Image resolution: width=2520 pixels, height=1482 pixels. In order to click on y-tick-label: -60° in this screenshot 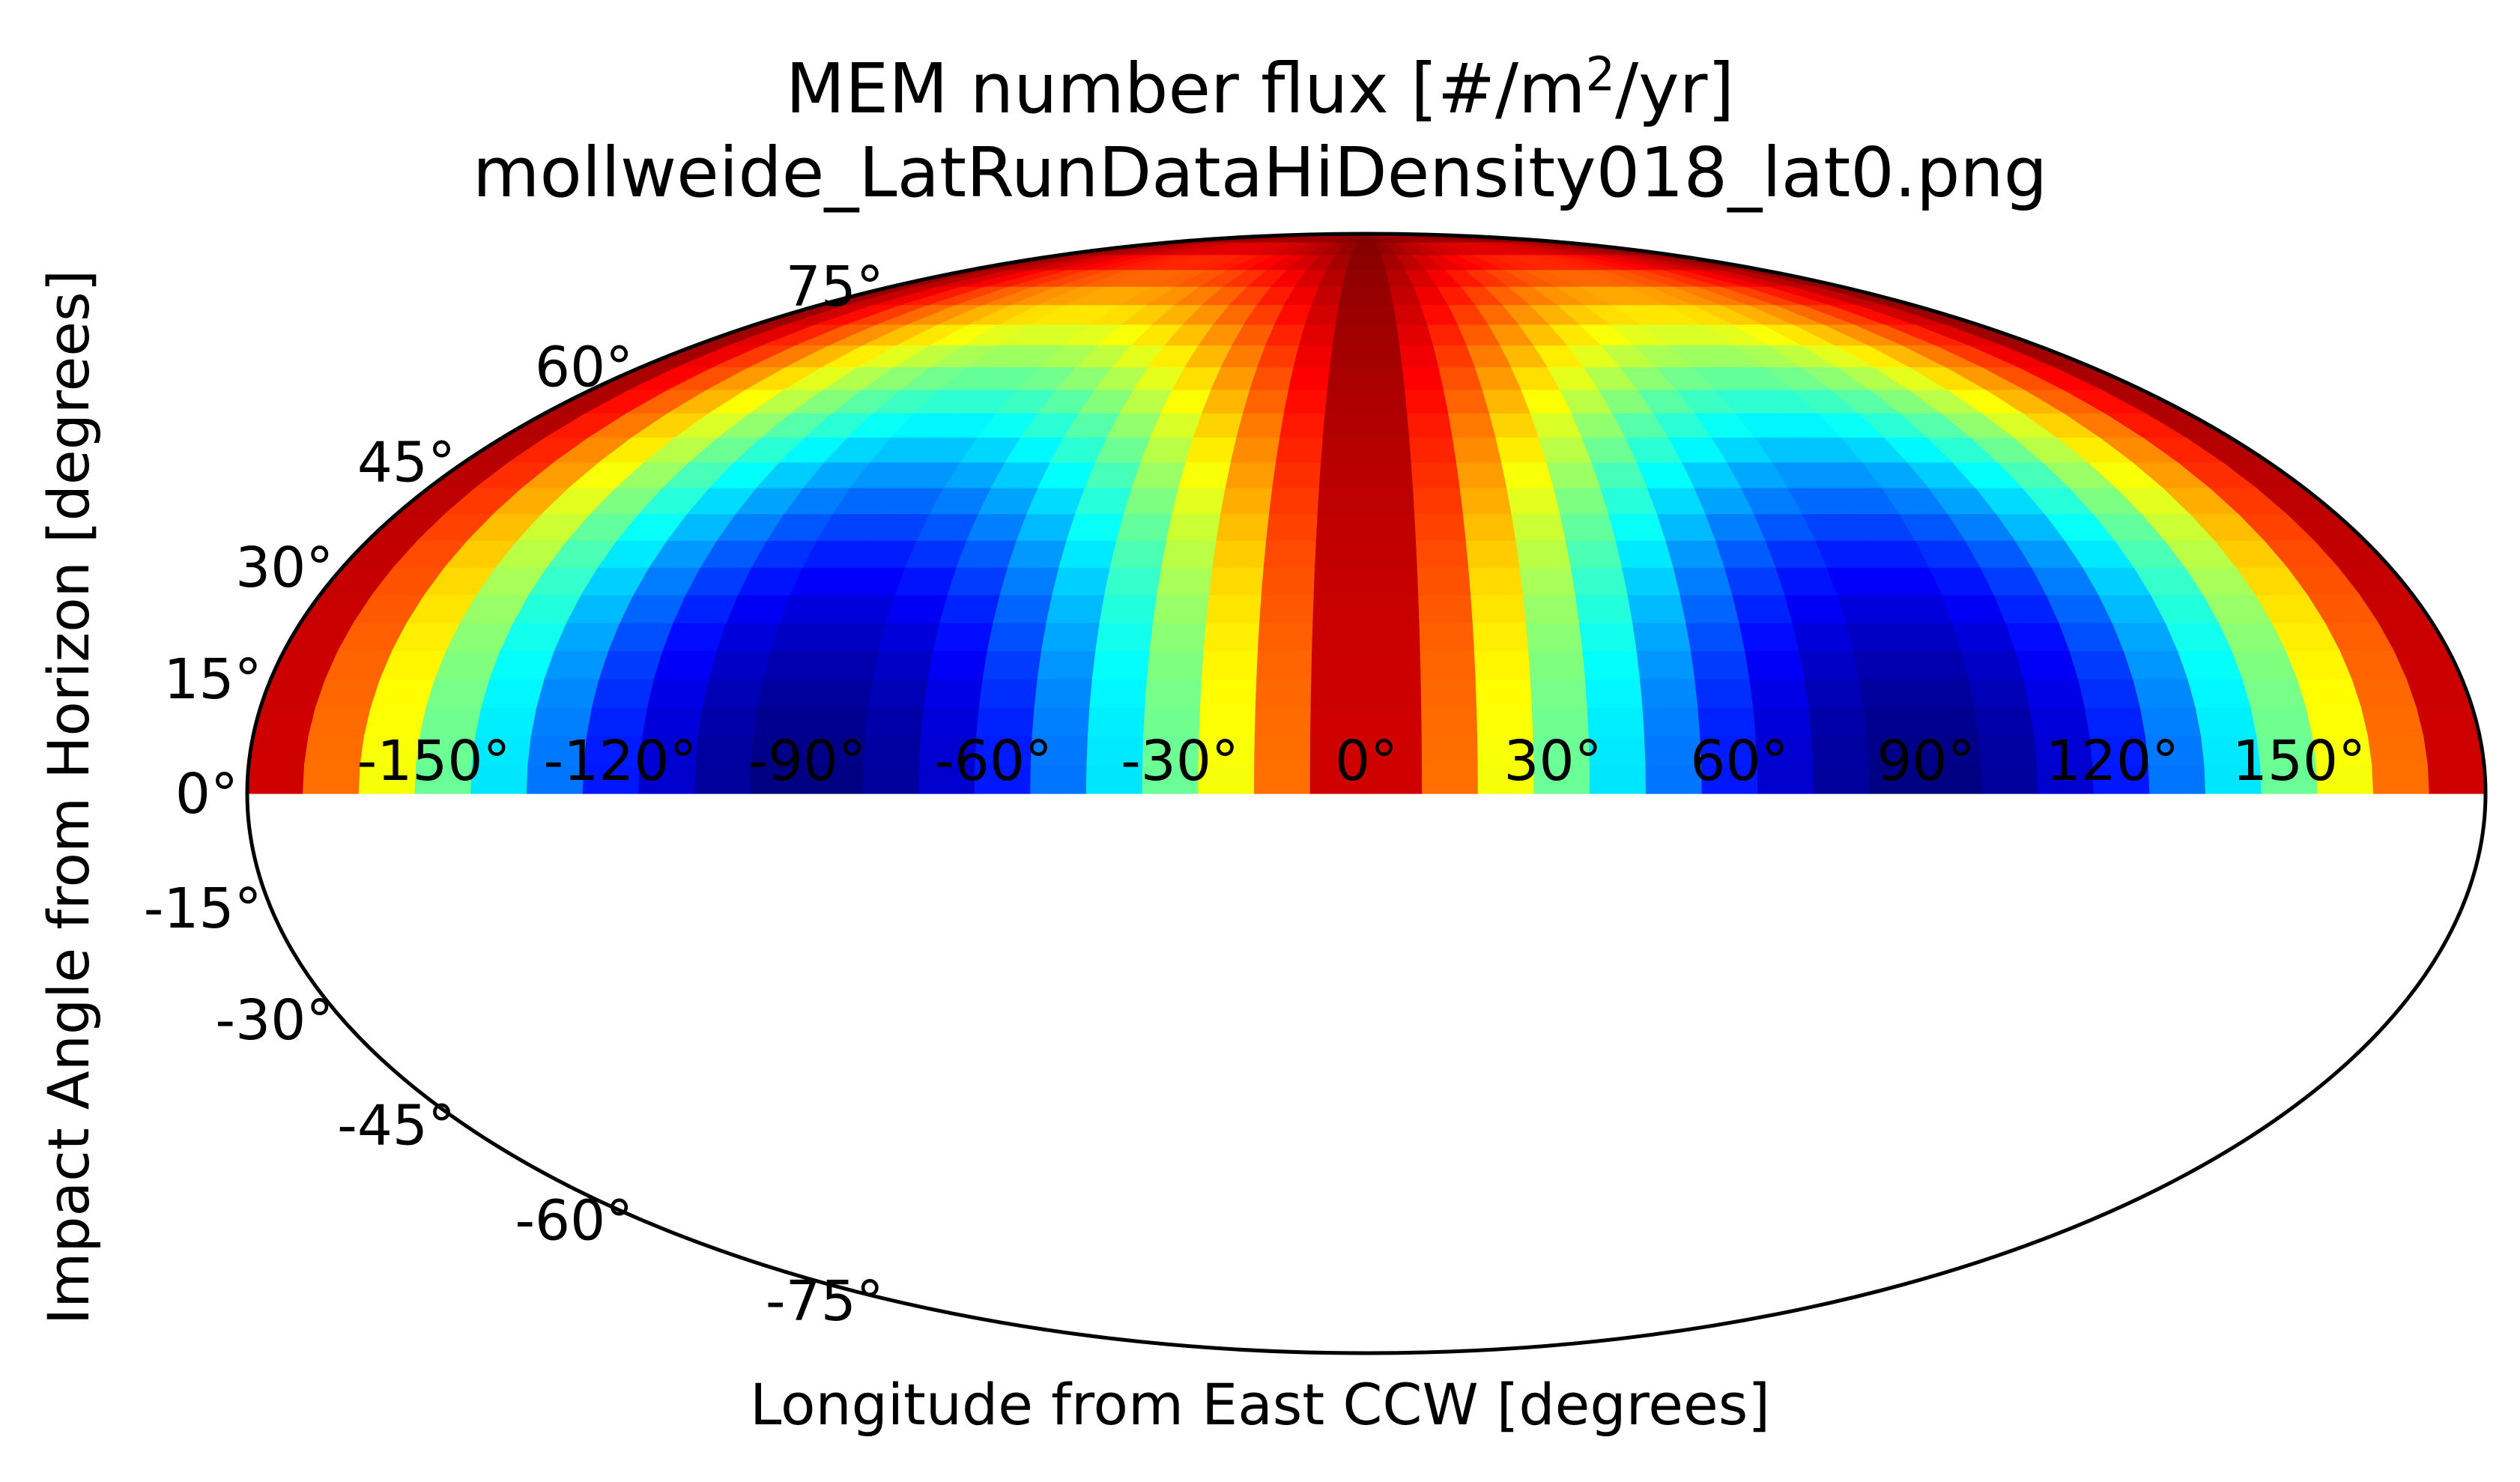, I will do `click(574, 1221)`.